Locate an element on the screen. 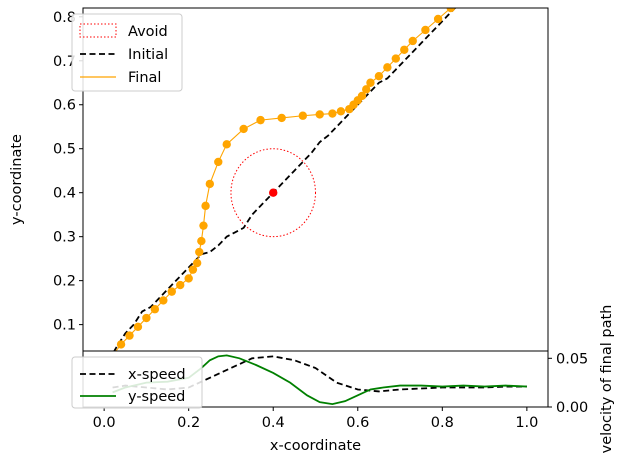  velocity-axis-label: velocity of final path is located at coordinates (607, 379).